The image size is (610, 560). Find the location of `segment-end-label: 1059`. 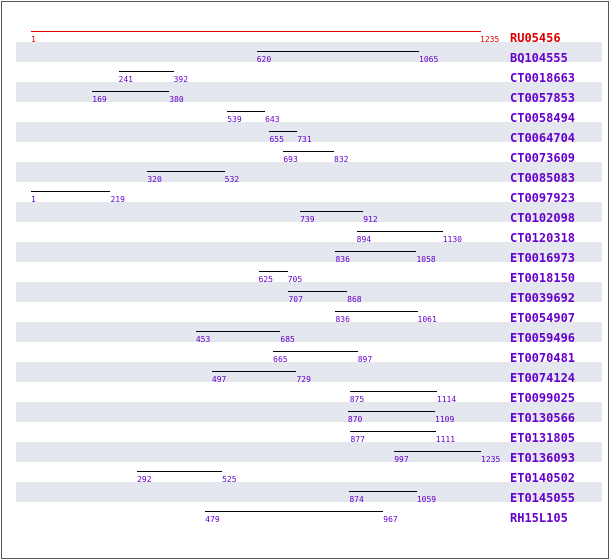

segment-end-label: 1059 is located at coordinates (426, 499).